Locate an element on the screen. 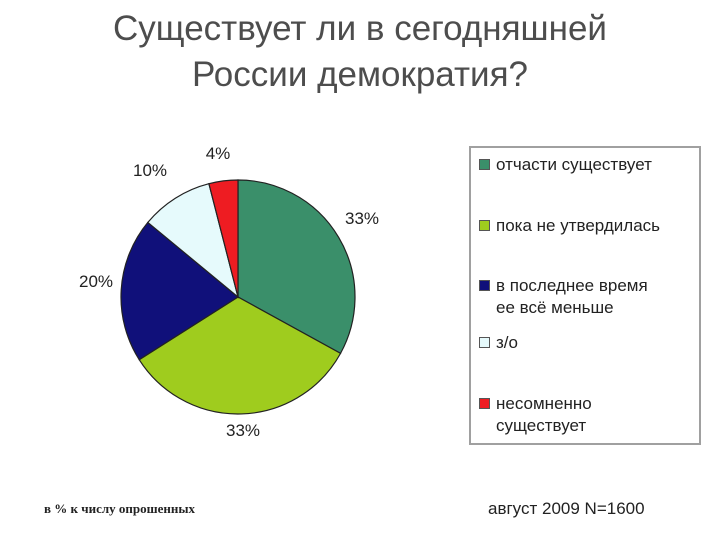 The height and width of the screenshot is (540, 720). slice-poslednee is located at coordinates (180, 291).